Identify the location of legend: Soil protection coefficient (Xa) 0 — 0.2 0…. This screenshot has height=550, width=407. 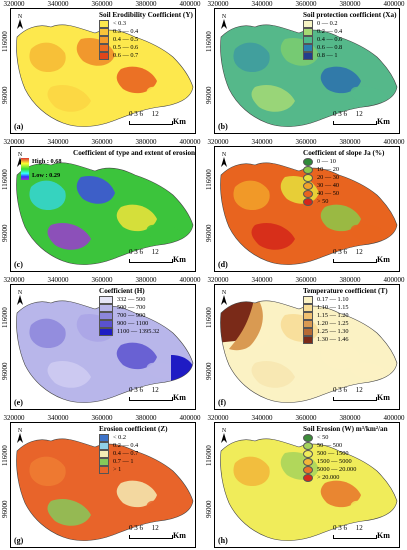
(349, 35).